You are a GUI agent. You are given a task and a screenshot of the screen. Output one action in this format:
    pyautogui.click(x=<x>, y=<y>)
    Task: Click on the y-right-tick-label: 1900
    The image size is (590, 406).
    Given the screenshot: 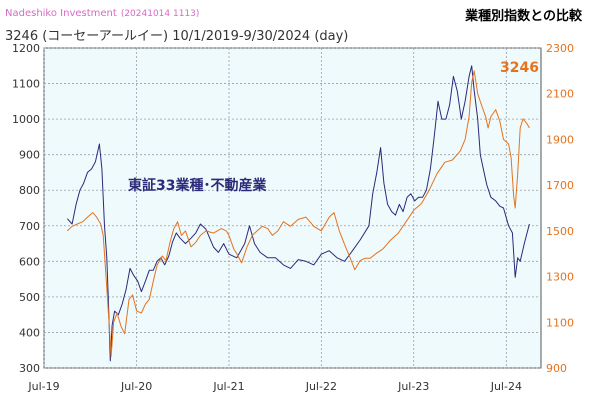 What is the action you would take?
    pyautogui.click(x=560, y=139)
    